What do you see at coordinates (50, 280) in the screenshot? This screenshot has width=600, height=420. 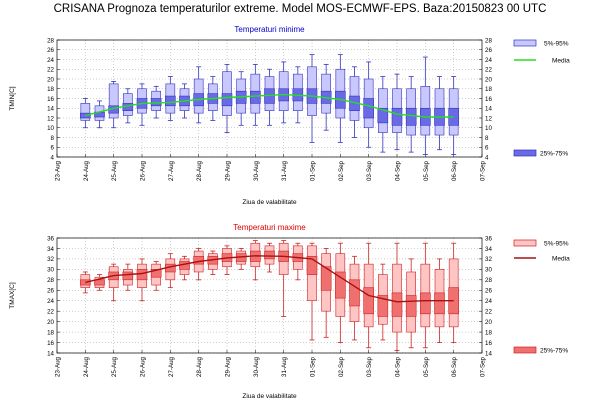 I see `y-tick-label-left: 28` at bounding box center [50, 280].